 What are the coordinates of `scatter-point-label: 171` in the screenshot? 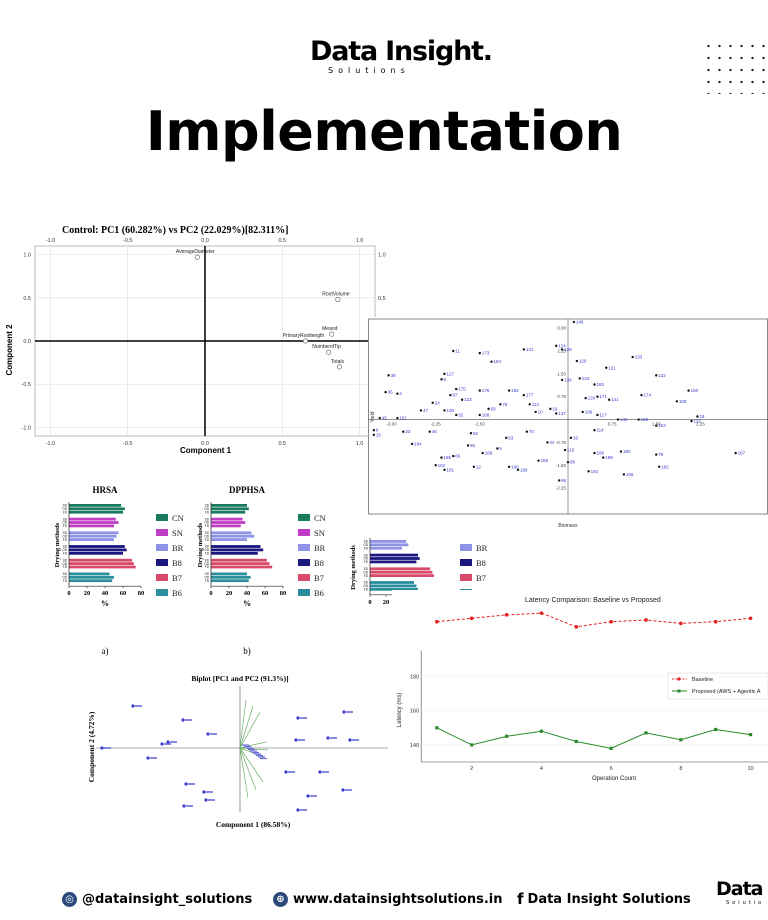 It's located at (603, 396).